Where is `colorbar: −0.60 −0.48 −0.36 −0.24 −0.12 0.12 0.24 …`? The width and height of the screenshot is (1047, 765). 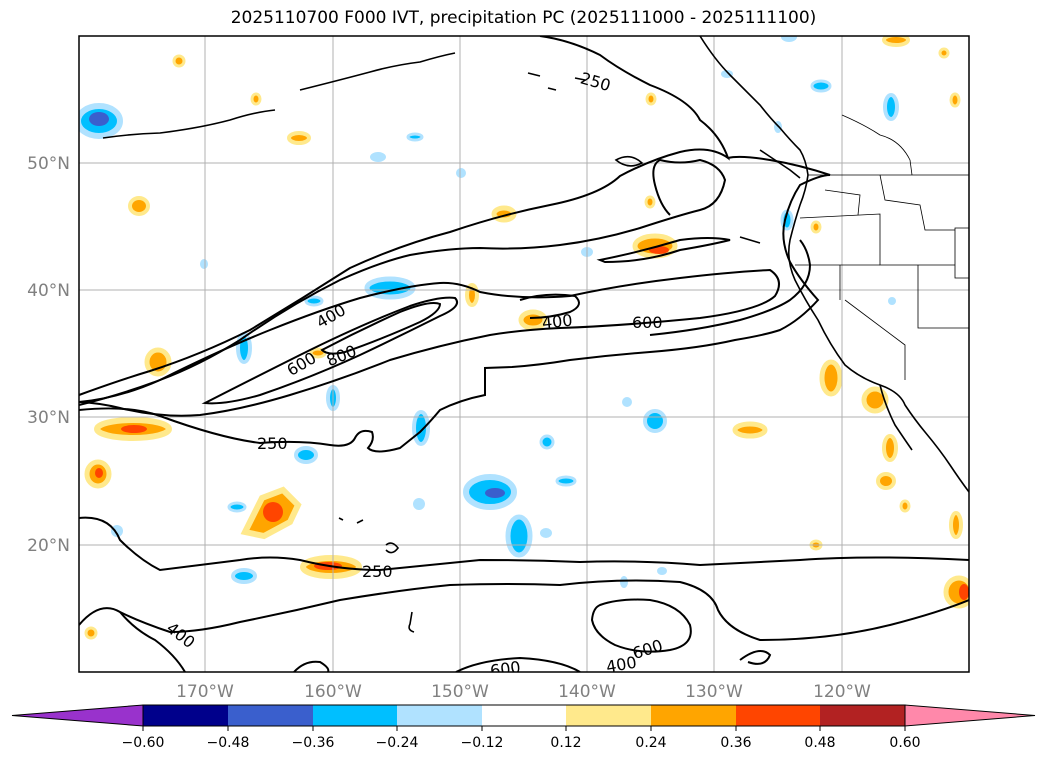 colorbar: −0.60 −0.48 −0.36 −0.24 −0.12 0.12 0.24 … is located at coordinates (523, 727).